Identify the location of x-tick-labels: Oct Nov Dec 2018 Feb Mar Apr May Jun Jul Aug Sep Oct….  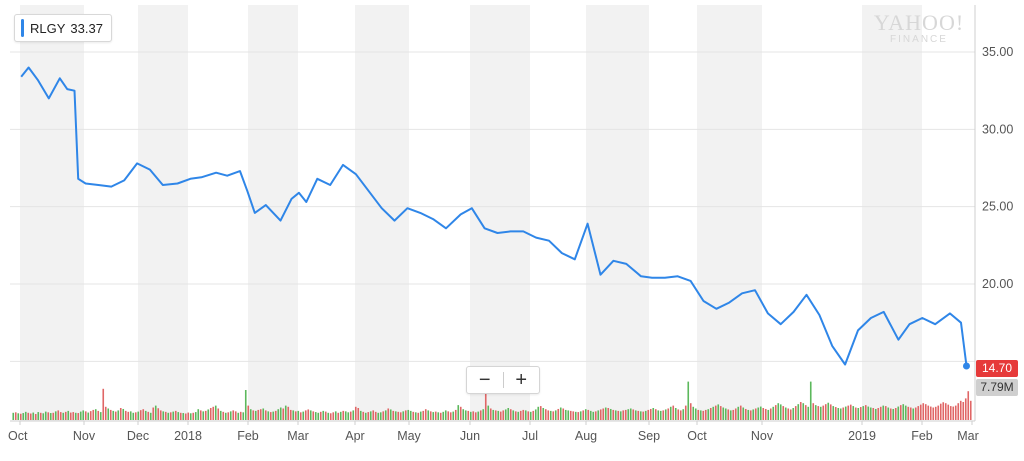
(493, 432).